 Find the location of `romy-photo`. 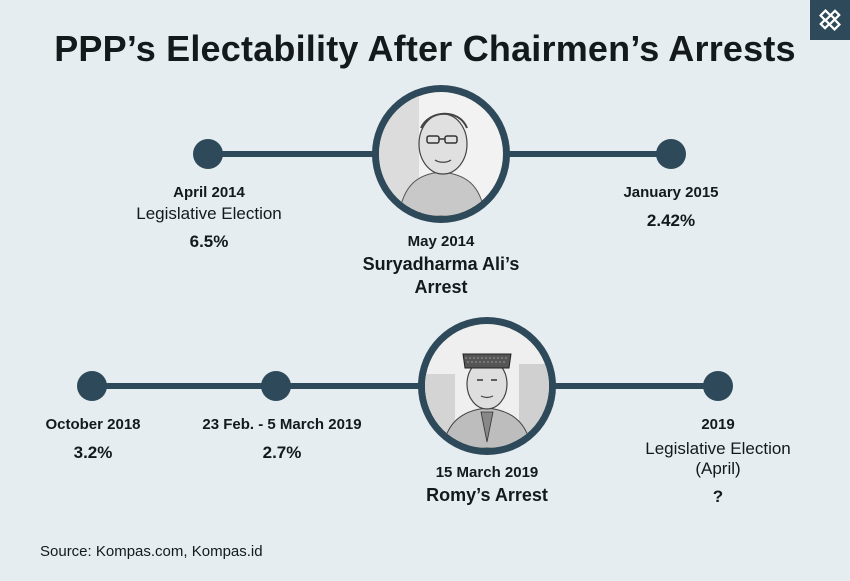

romy-photo is located at coordinates (487, 386).